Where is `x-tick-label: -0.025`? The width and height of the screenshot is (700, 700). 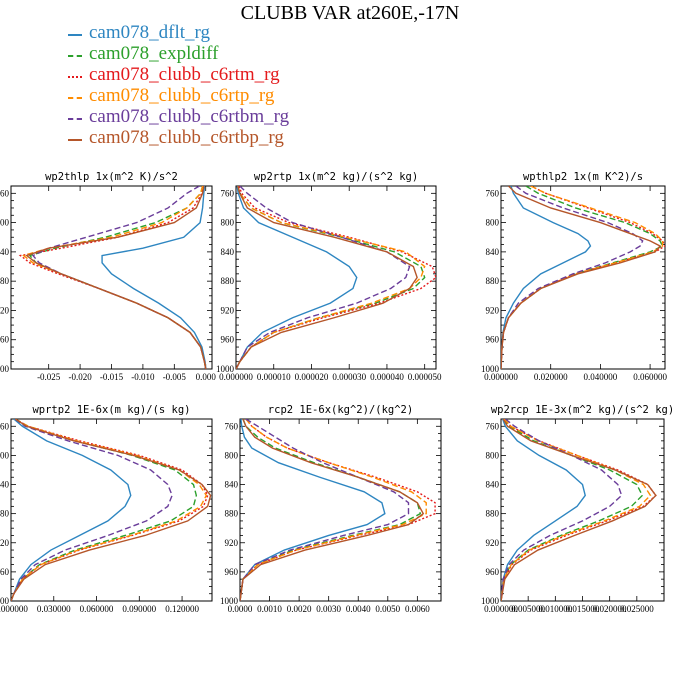
x-tick-label: -0.025 is located at coordinates (49, 377).